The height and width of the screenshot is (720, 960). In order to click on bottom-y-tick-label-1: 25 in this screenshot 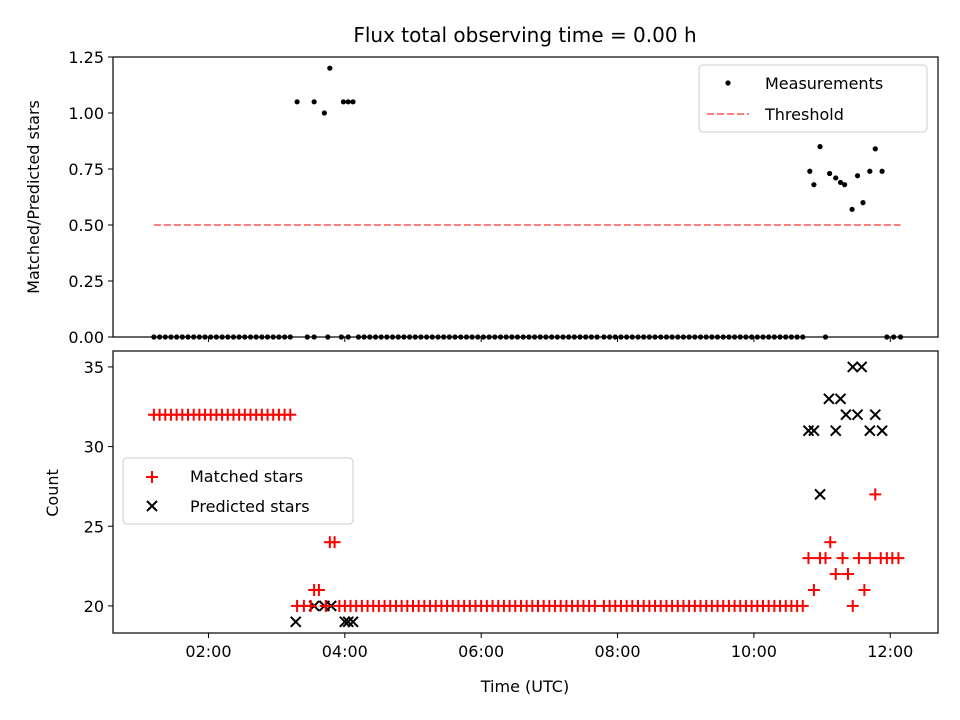, I will do `click(94, 526)`.